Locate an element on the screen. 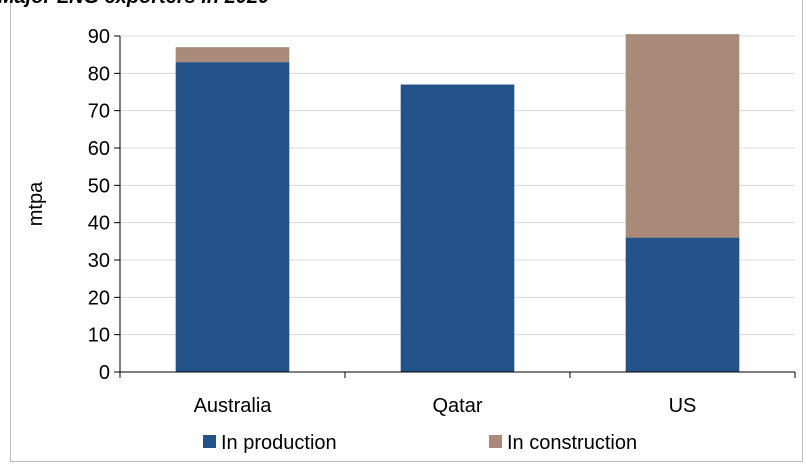  y-tick-label: 20 is located at coordinates (99, 298).